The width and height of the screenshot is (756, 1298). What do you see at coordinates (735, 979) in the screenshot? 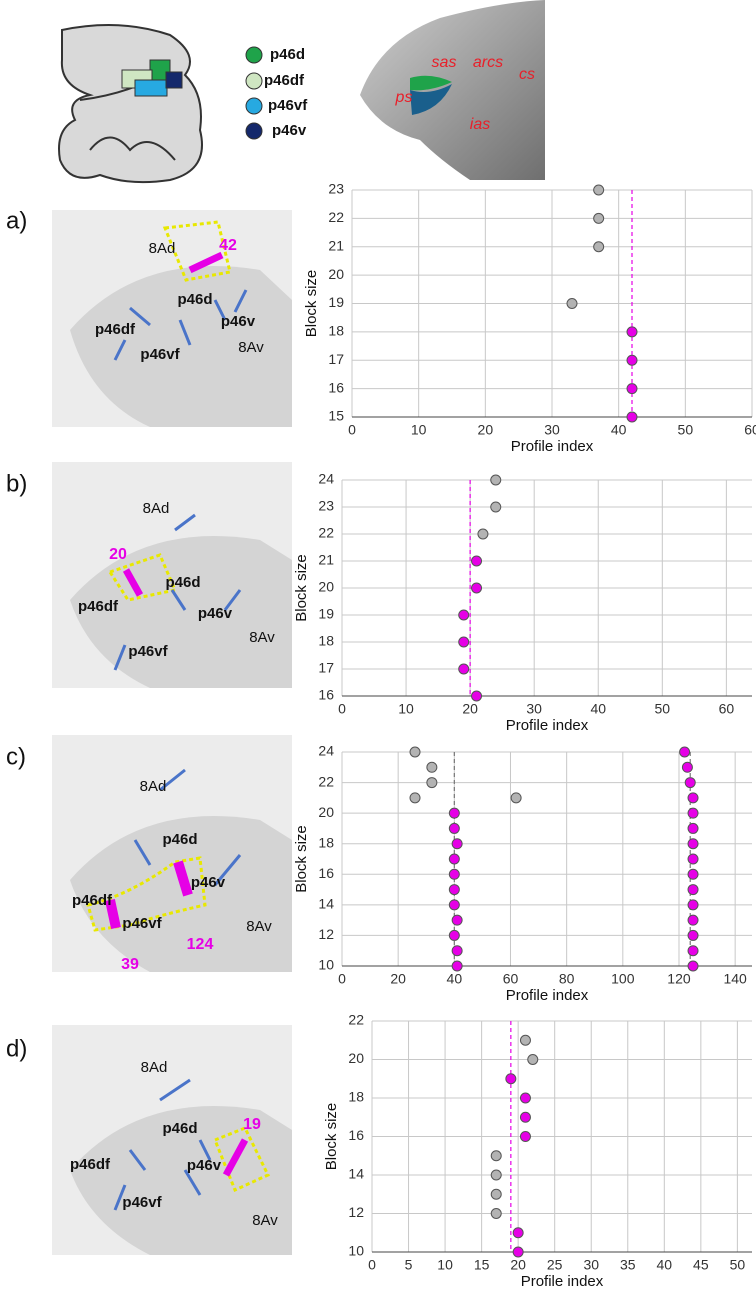
I see `x-tick-label: 140` at bounding box center [735, 979].